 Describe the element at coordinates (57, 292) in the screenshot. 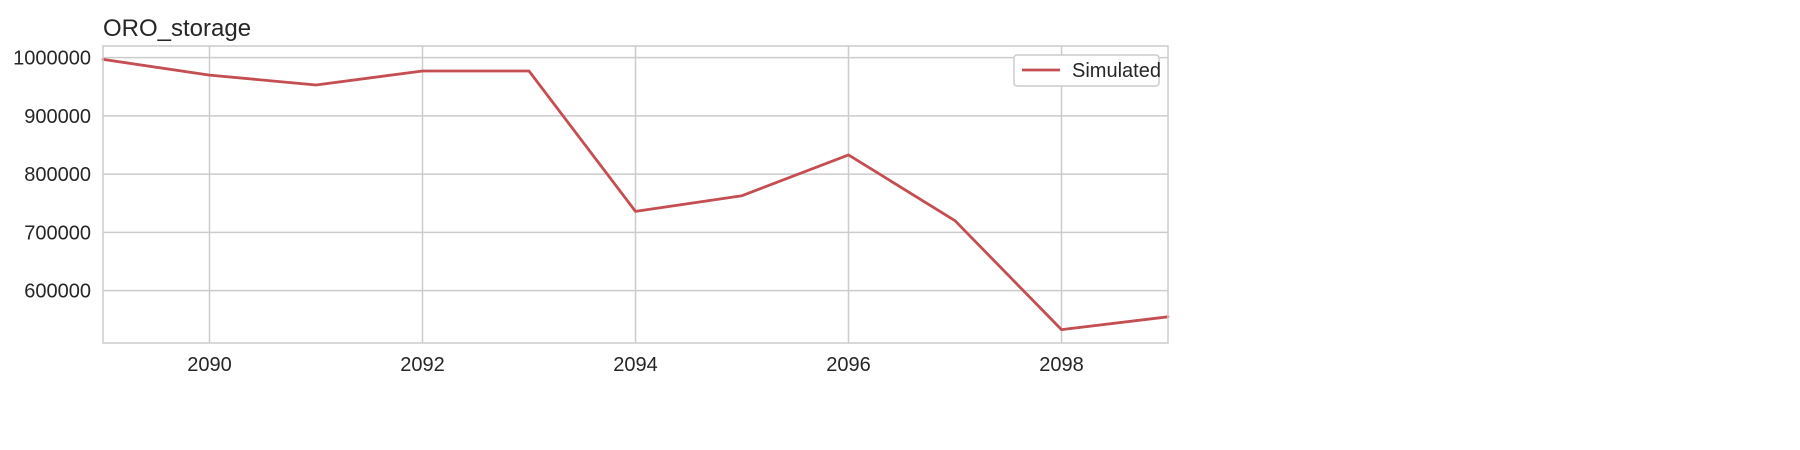

I see `y-tick-label: 600000` at that location.